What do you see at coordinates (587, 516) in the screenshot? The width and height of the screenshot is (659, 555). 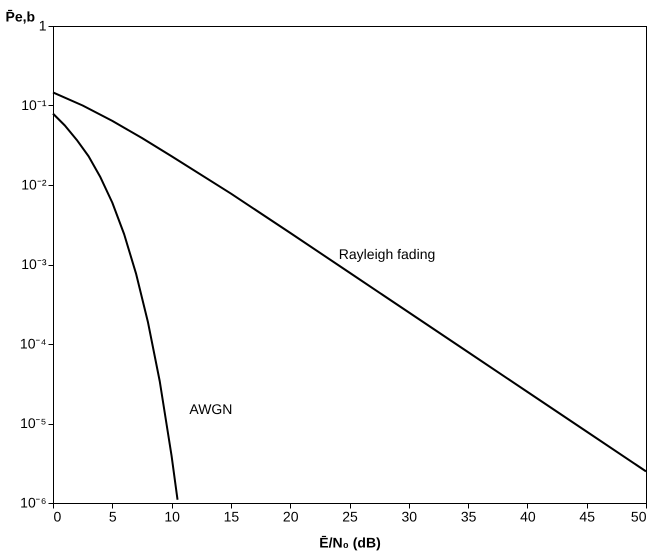 I see `x-tick-label: 45` at bounding box center [587, 516].